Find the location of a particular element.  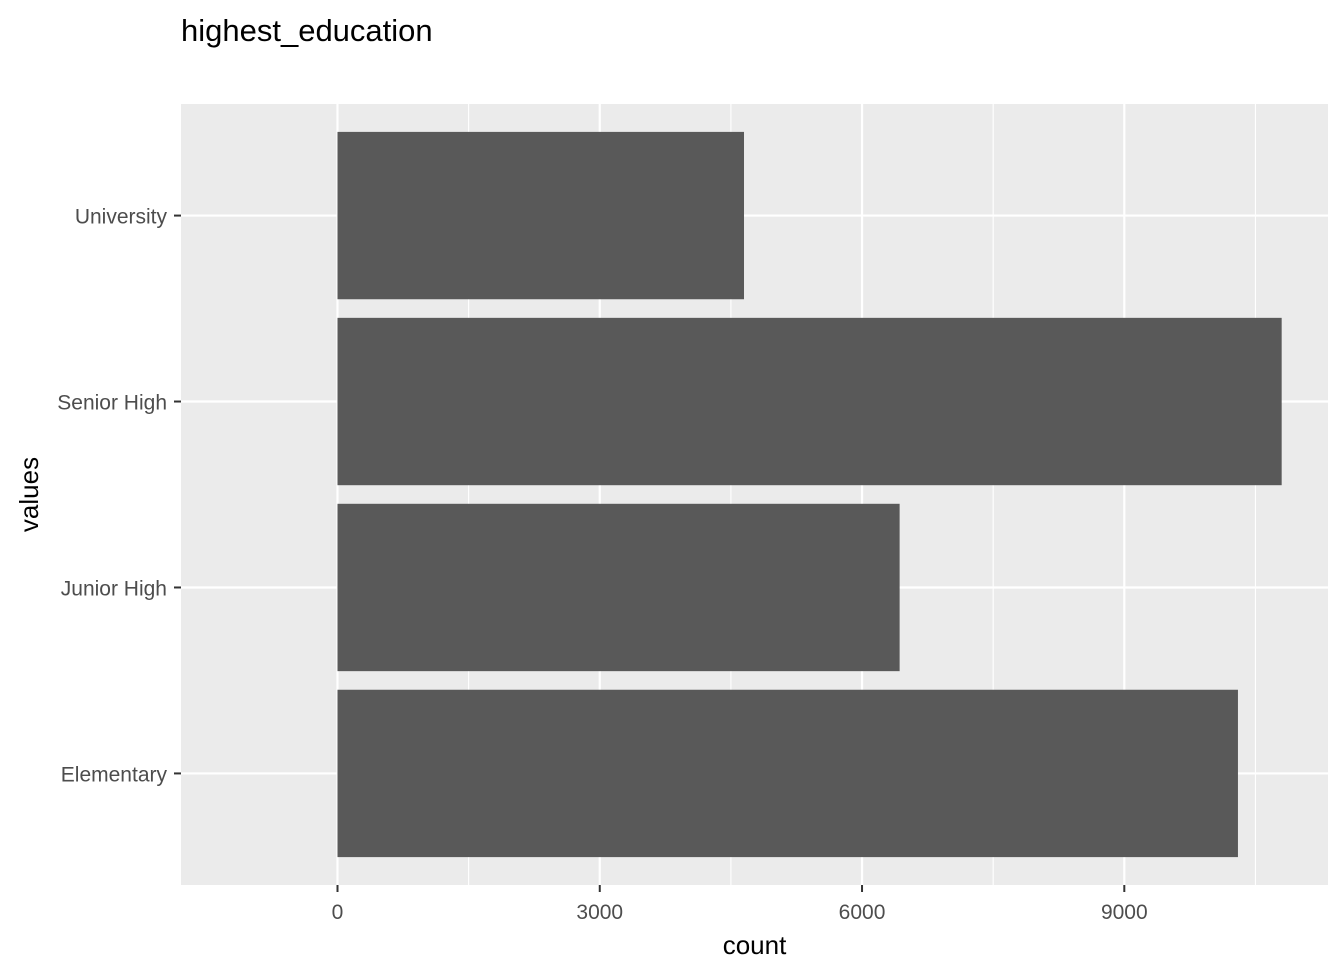

x-axis-title: count is located at coordinates (755, 945).